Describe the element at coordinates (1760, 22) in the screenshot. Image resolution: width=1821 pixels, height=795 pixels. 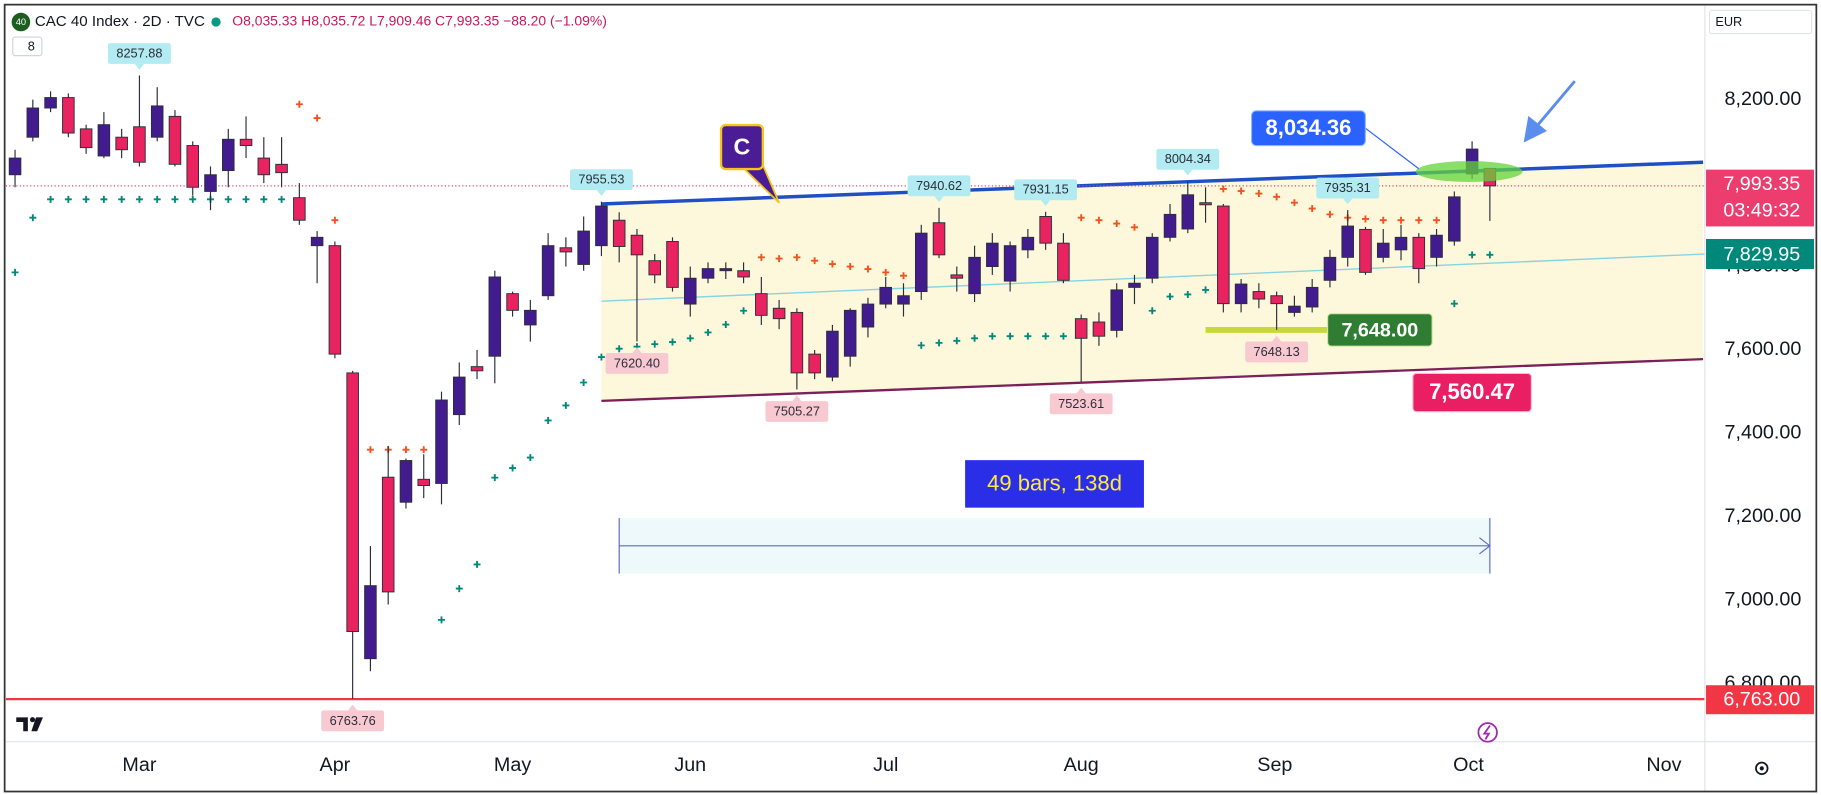
I see `currency-button` at that location.